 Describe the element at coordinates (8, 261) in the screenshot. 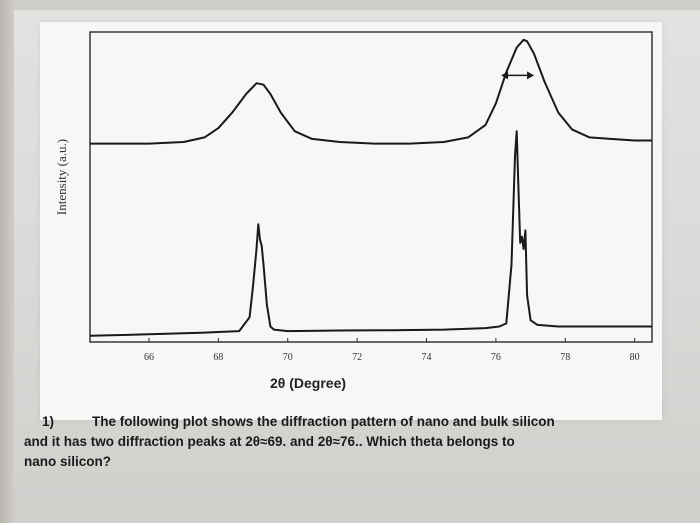

I see `background-edge` at that location.